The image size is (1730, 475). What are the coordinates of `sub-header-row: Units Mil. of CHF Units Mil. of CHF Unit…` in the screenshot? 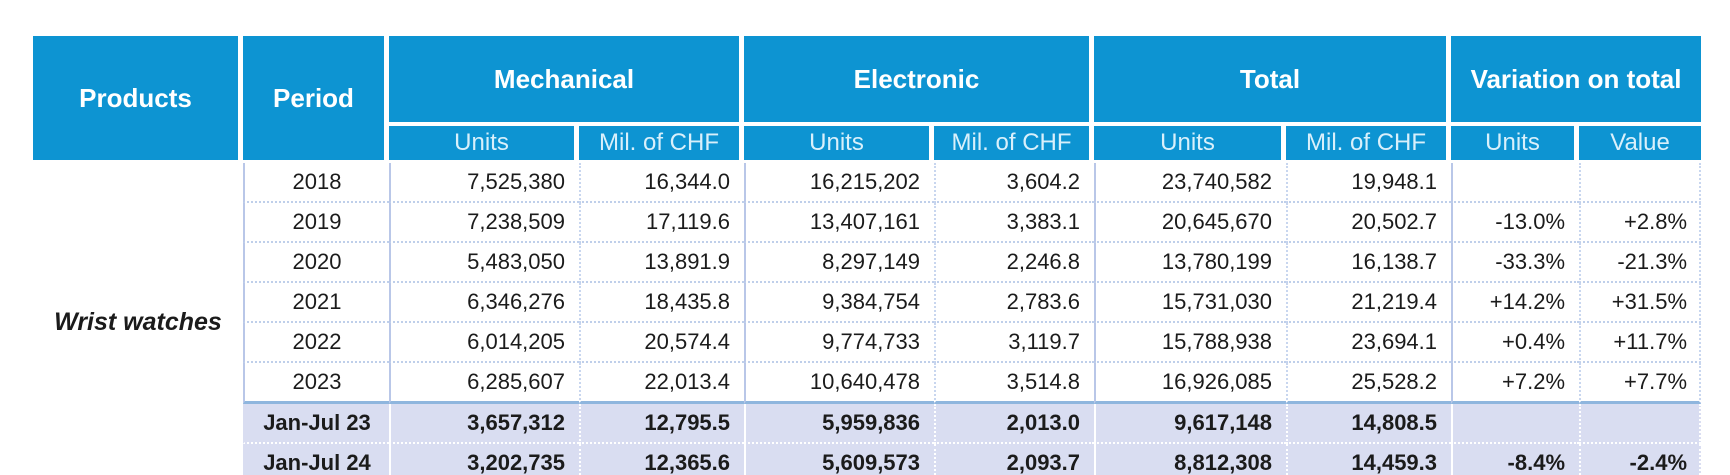 It's located at (867, 144).